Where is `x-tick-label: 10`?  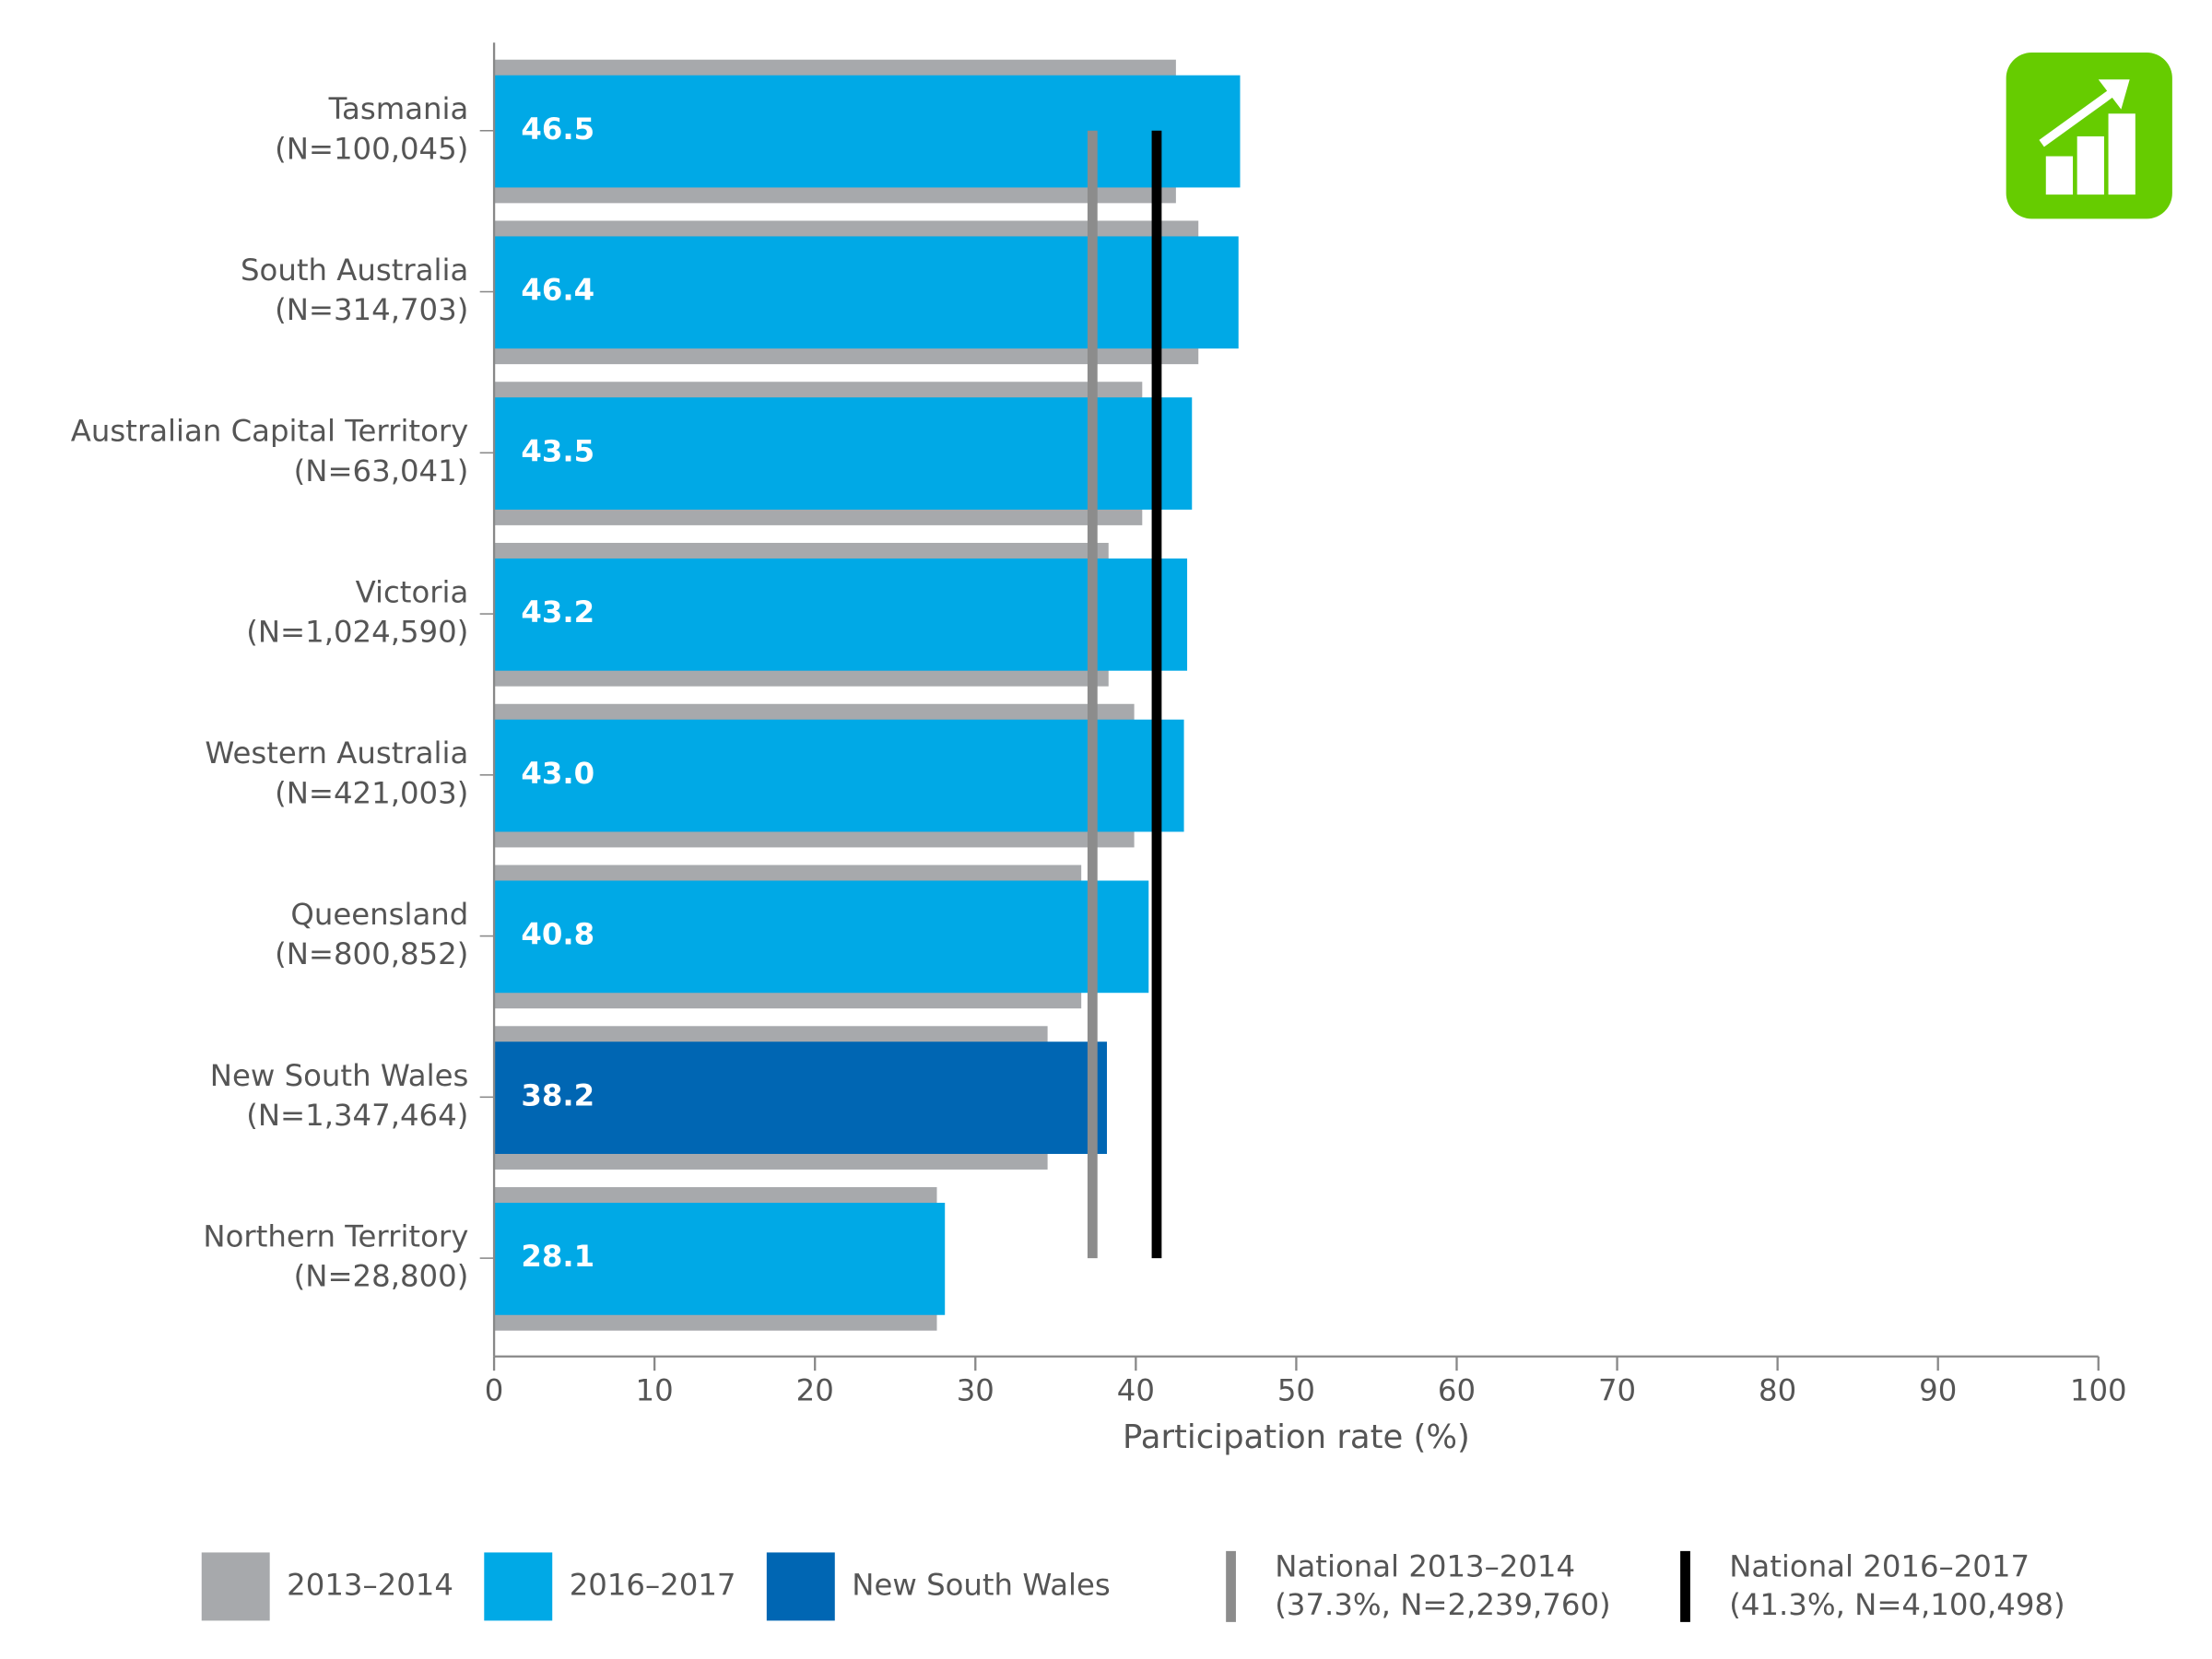 x-tick-label: 10 is located at coordinates (655, 1389).